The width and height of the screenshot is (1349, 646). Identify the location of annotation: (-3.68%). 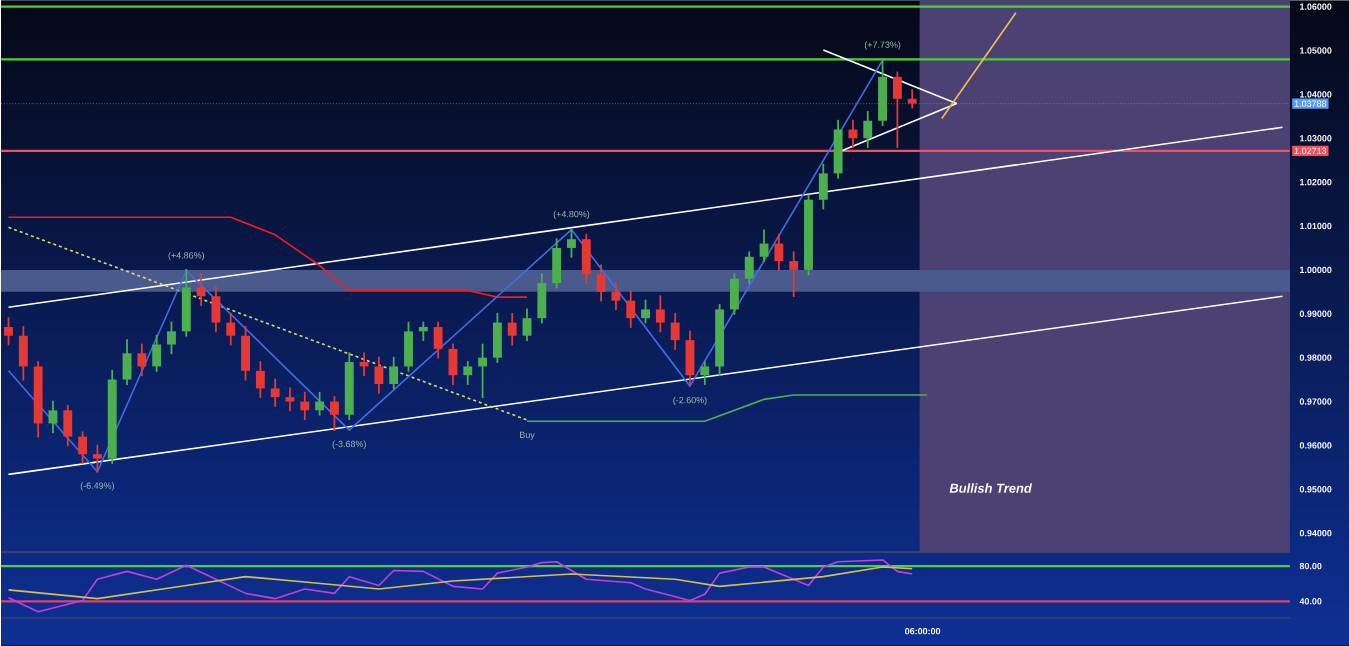
(349, 444).